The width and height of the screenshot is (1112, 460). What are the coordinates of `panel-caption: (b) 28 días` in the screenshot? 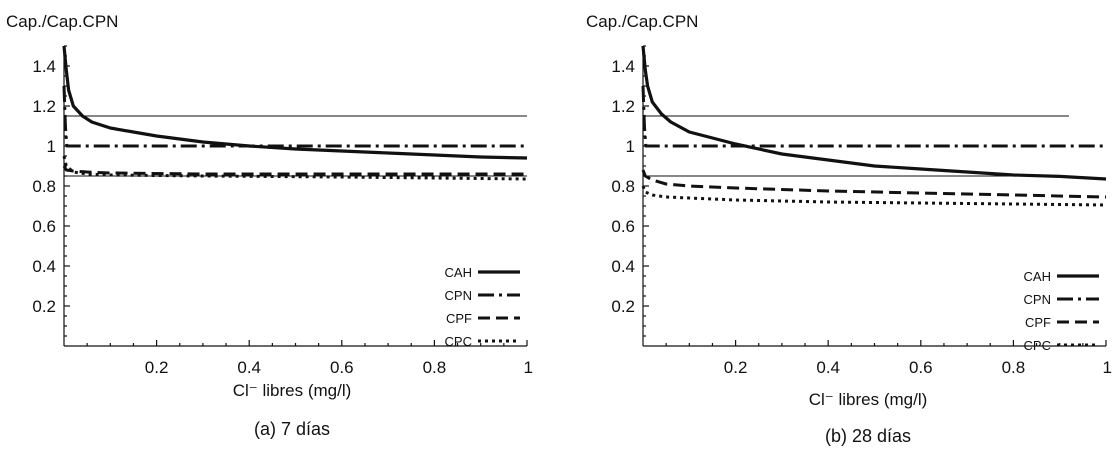 It's located at (868, 436).